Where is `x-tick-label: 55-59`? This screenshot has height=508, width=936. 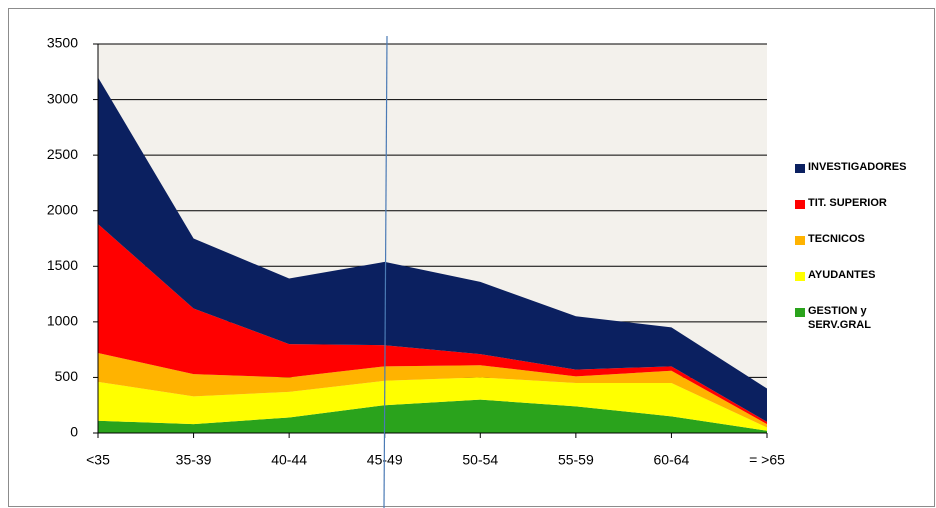
x-tick-label: 55-59 is located at coordinates (576, 460).